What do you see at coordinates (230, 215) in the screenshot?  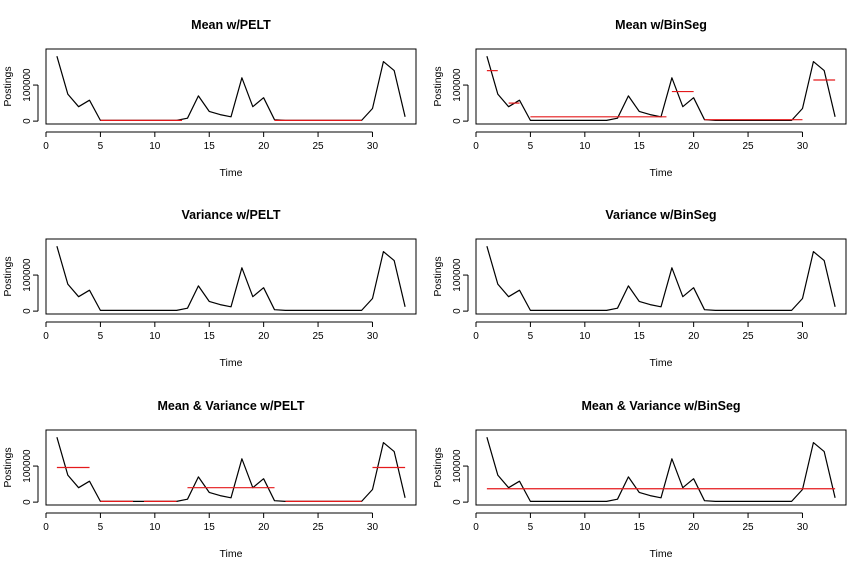 I see `chart-title: Variance w/PELT` at bounding box center [230, 215].